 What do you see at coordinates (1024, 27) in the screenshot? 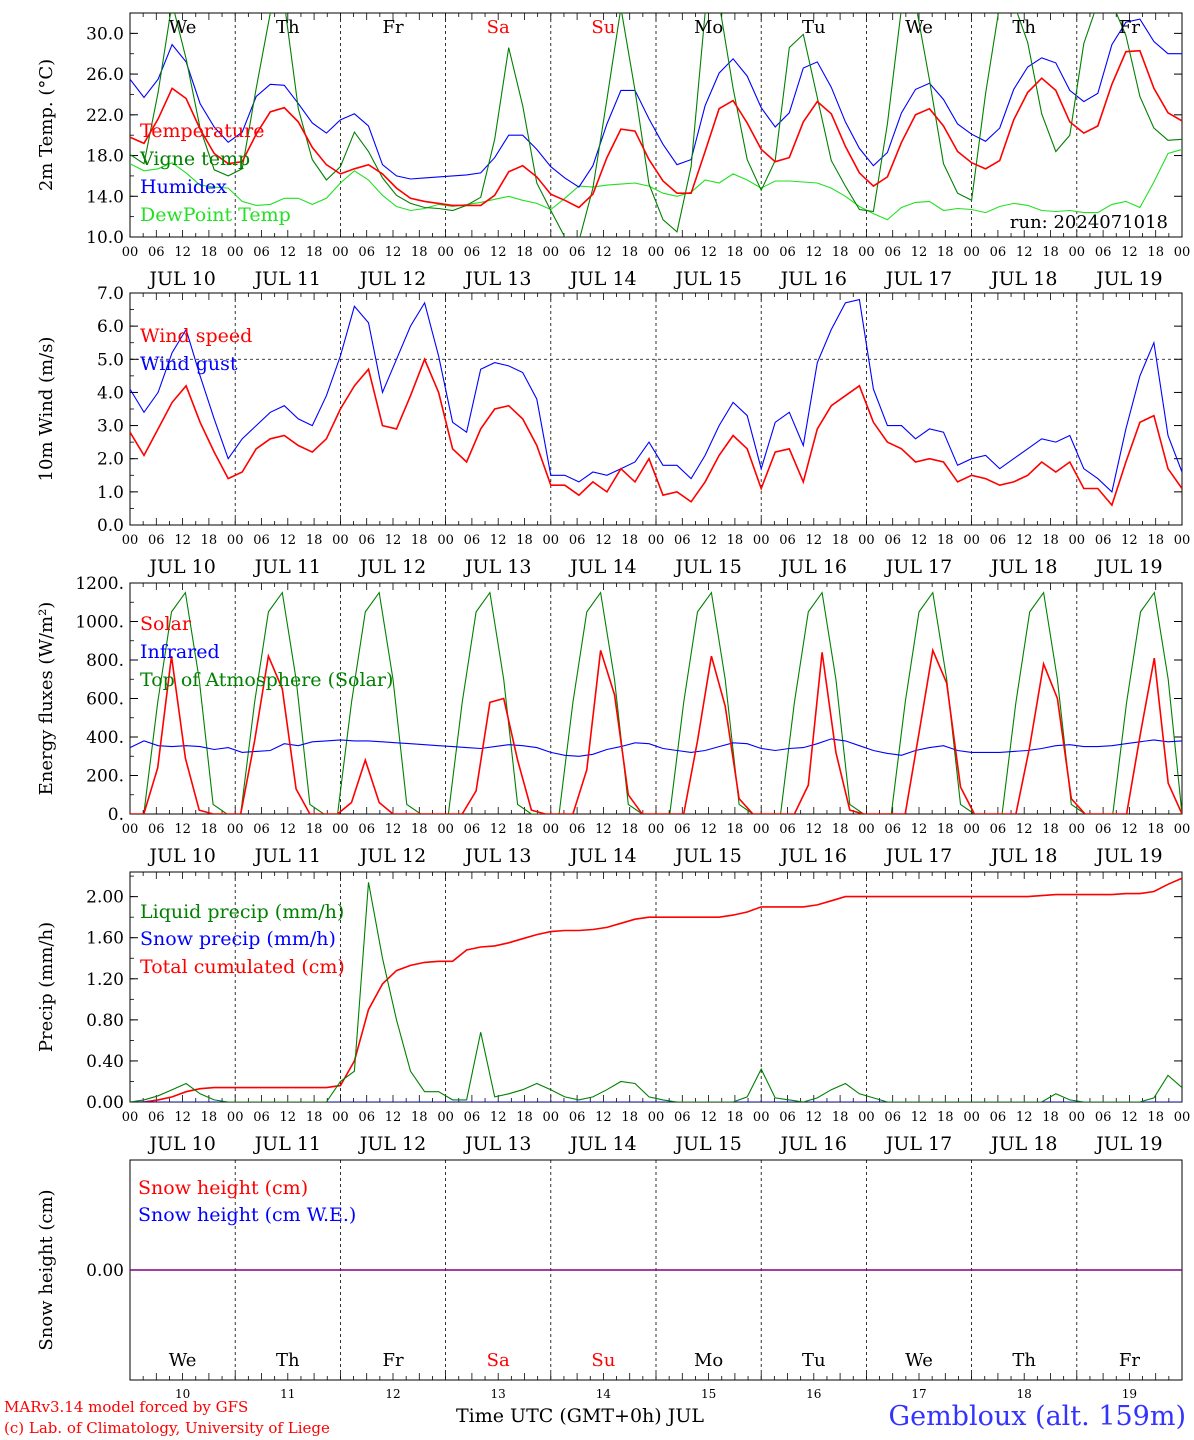
I see `weekday-label-top: Th` at bounding box center [1024, 27].